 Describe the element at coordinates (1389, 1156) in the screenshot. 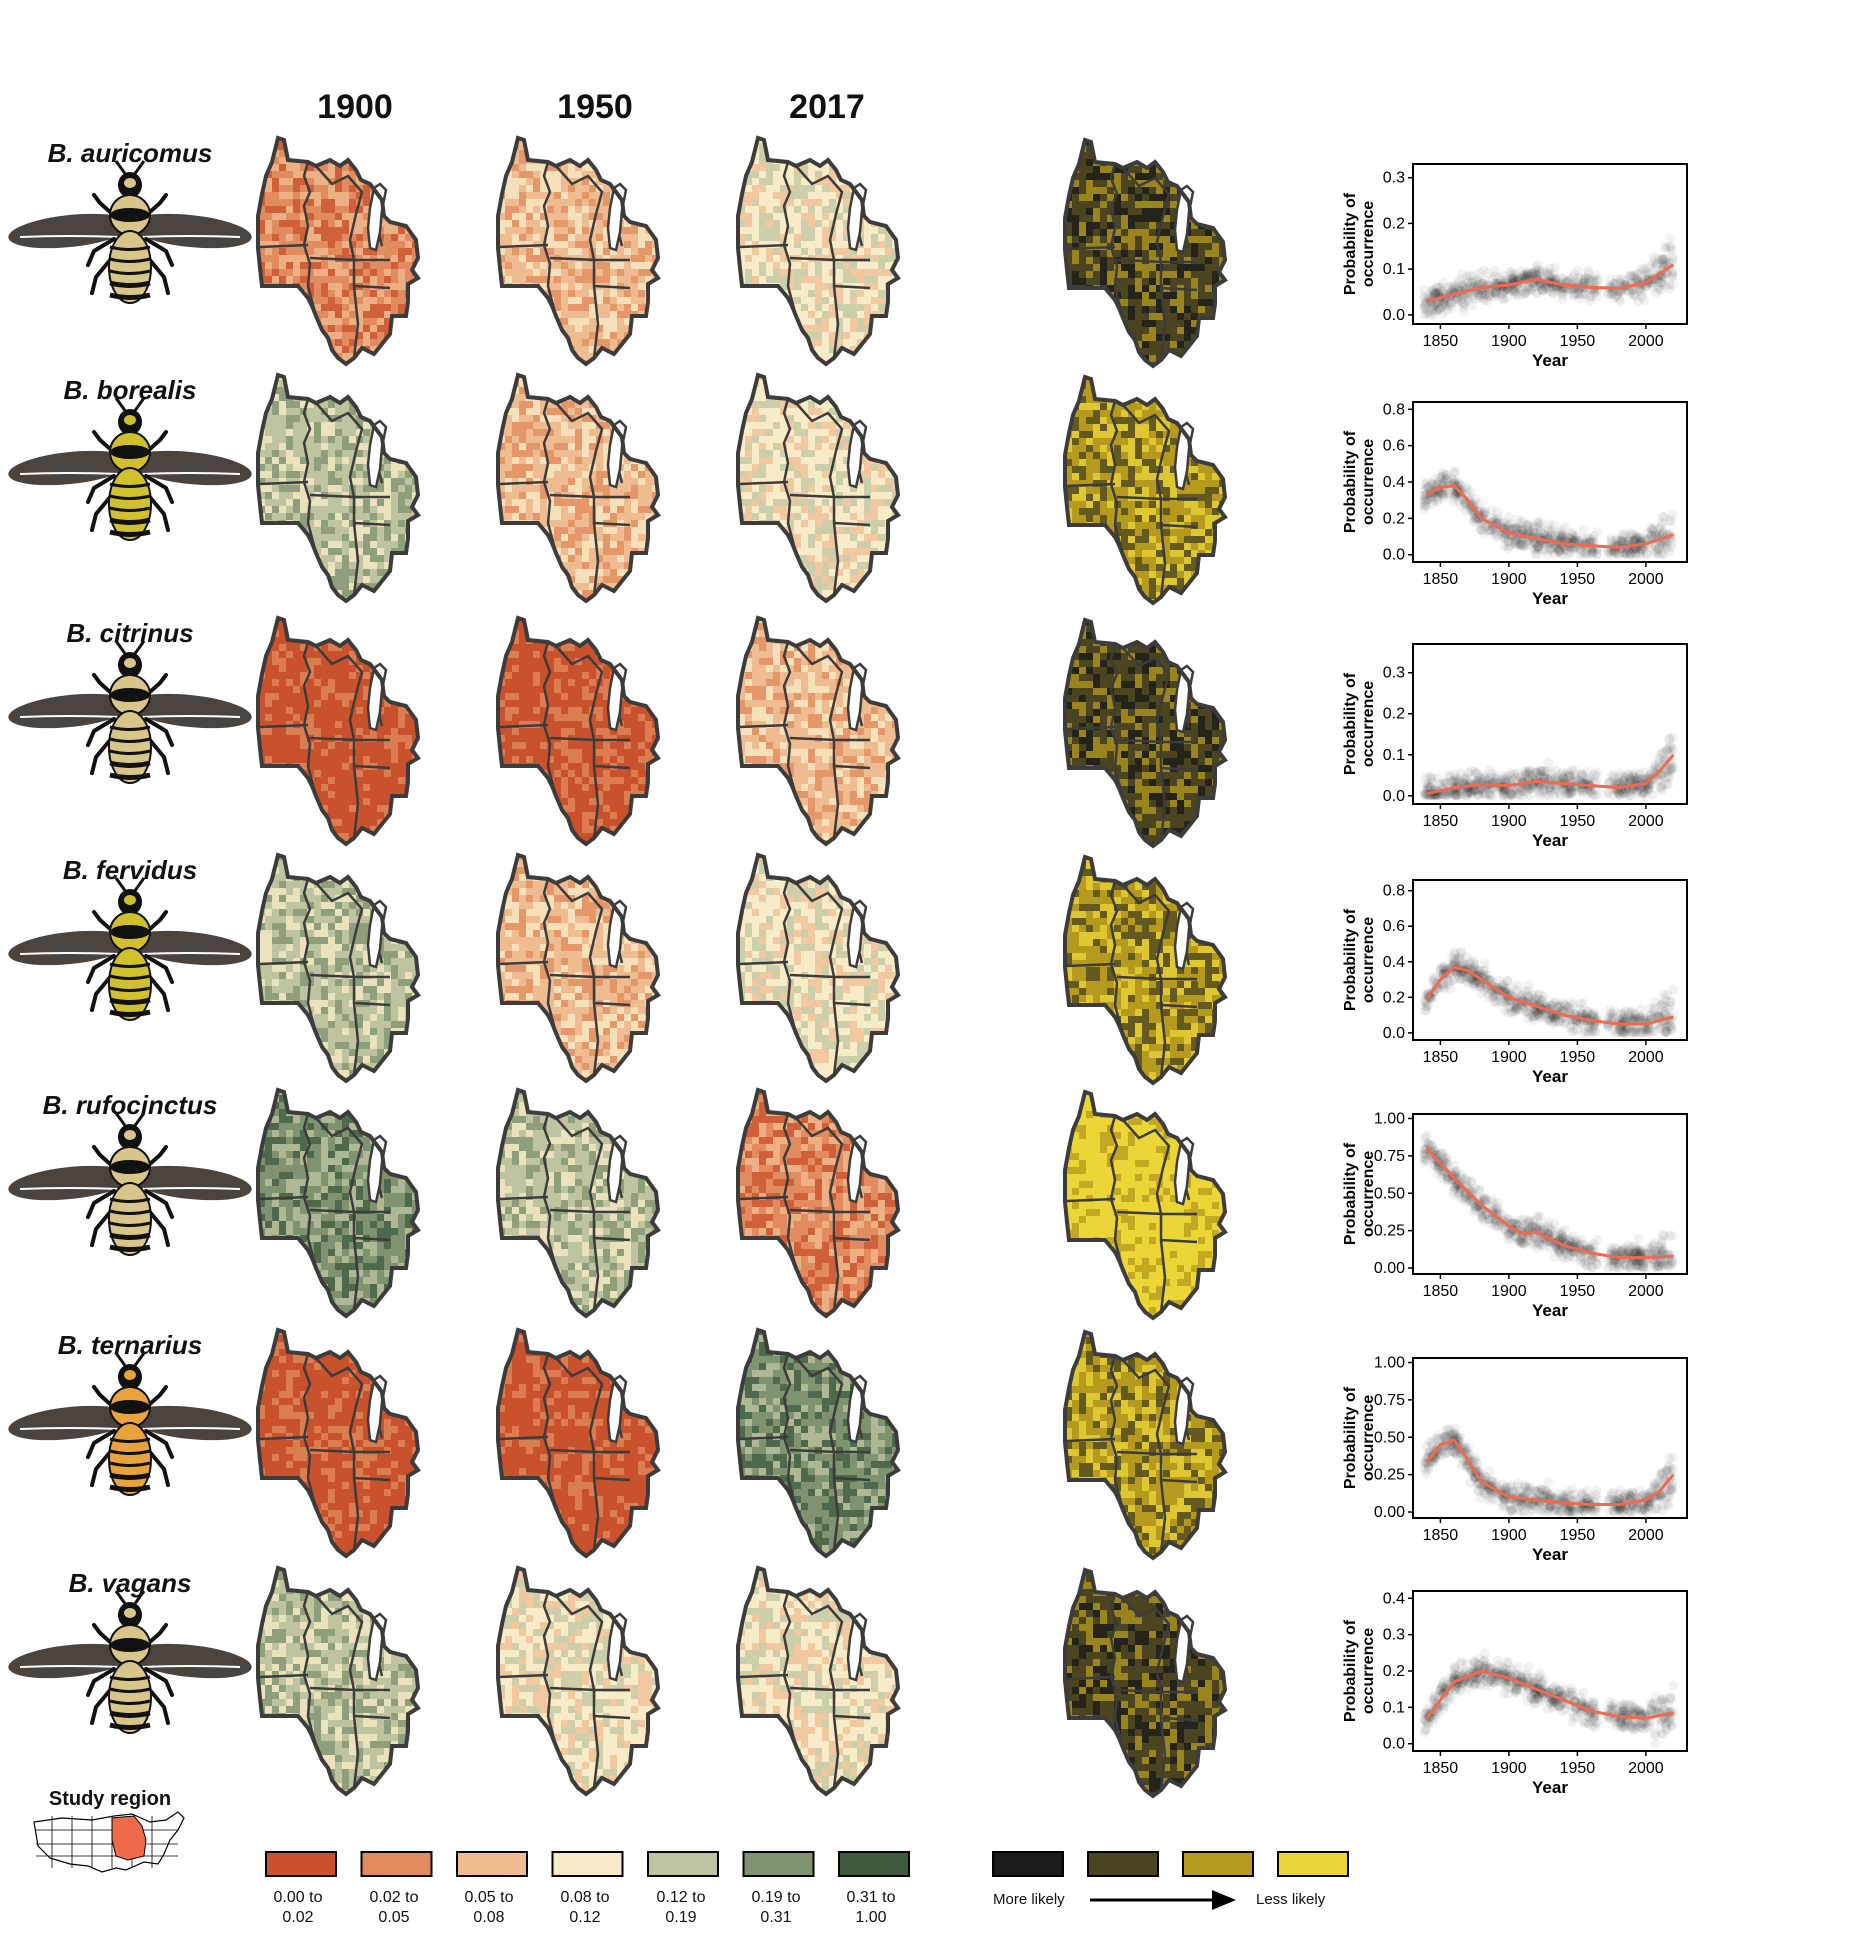

I see `y-tick-label: 0.75` at that location.